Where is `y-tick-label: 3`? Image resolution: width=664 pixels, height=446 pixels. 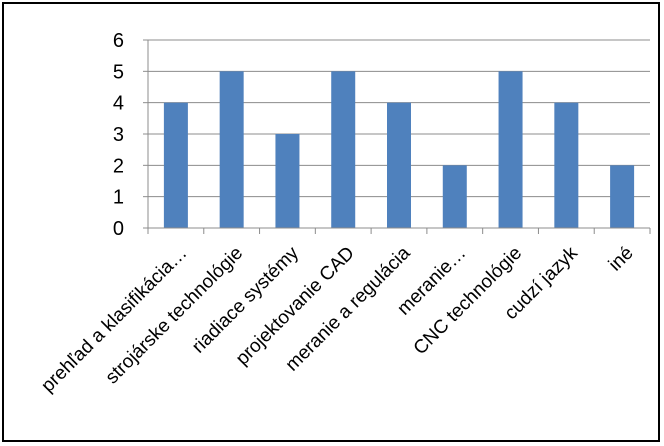 y-tick-label: 3 is located at coordinates (118, 135).